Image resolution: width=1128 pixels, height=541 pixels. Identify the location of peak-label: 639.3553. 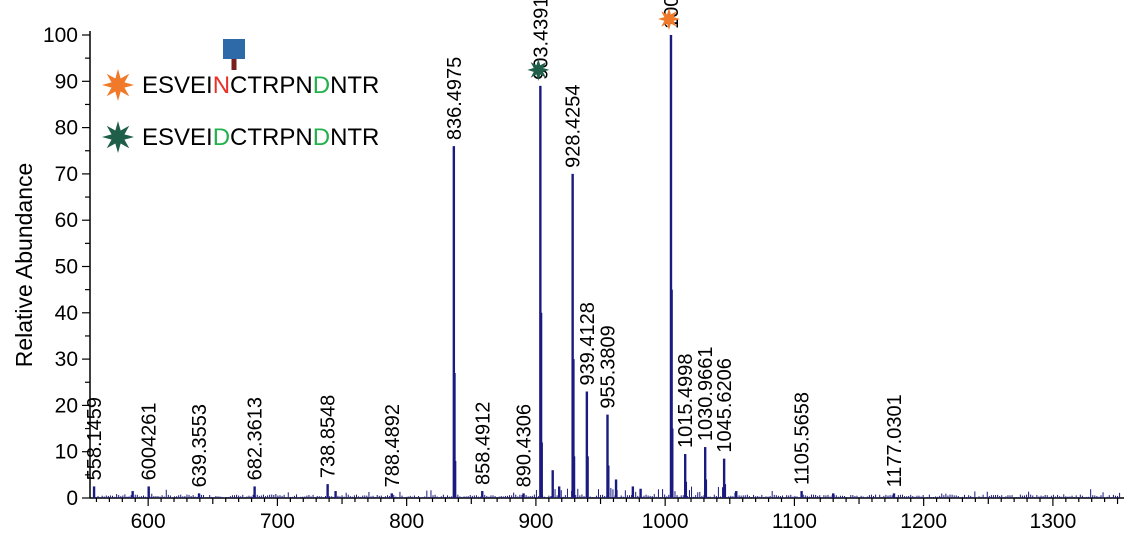
(200, 445).